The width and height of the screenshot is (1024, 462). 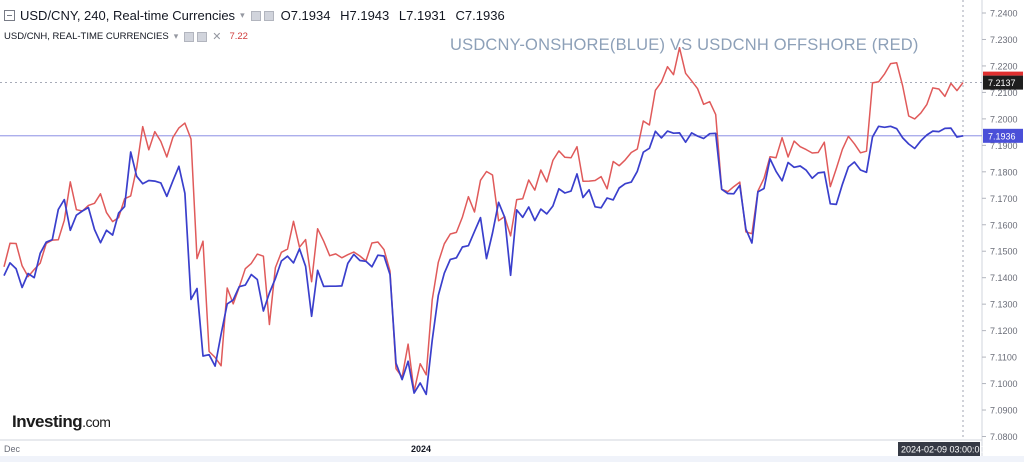 What do you see at coordinates (421, 449) in the screenshot?
I see `time-label-year: 2024` at bounding box center [421, 449].